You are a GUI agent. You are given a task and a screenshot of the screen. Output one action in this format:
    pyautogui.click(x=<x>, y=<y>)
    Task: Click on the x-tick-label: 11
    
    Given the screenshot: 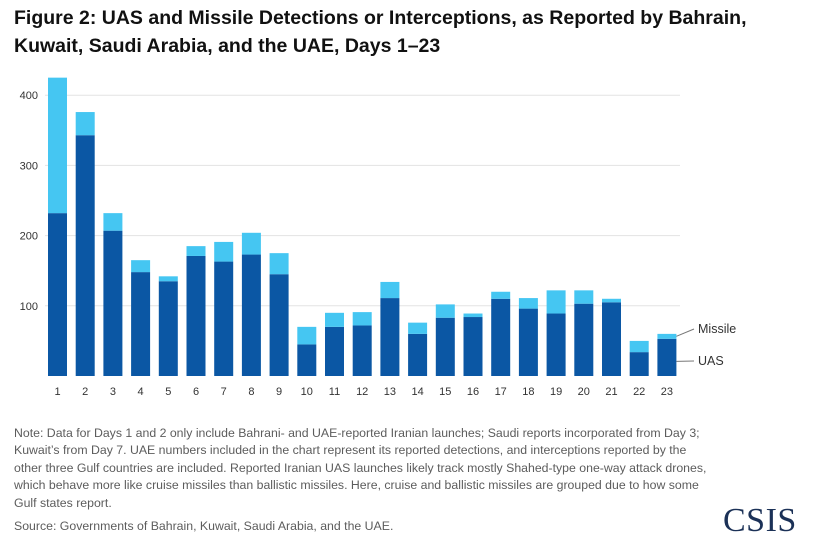 What is the action you would take?
    pyautogui.click(x=334, y=392)
    